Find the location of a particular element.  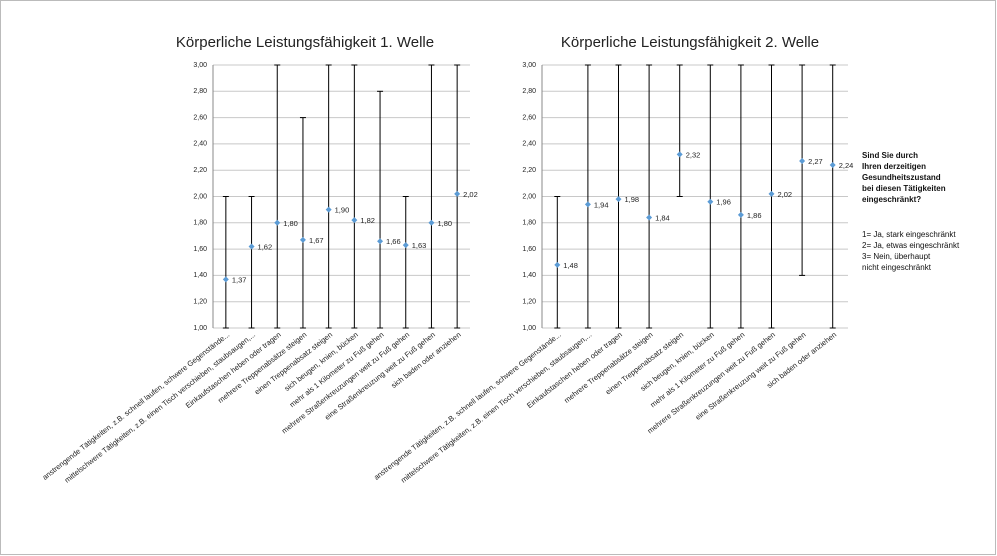

value-label: 1,90 is located at coordinates (342, 210).